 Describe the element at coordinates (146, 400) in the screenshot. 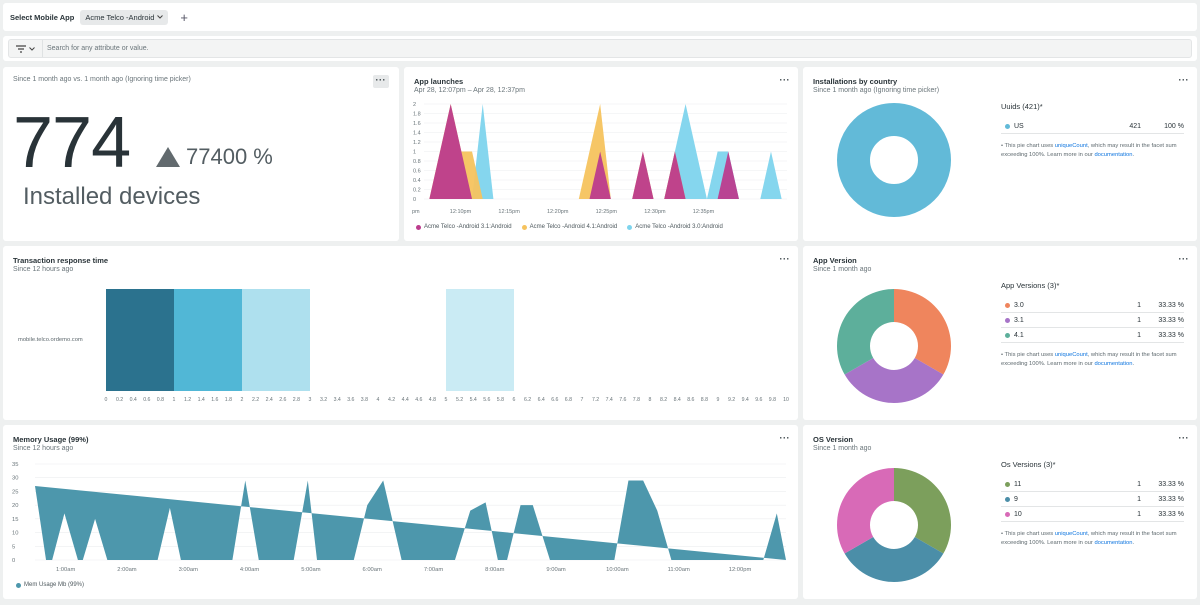

I see `x-tick-label: 0.6` at that location.